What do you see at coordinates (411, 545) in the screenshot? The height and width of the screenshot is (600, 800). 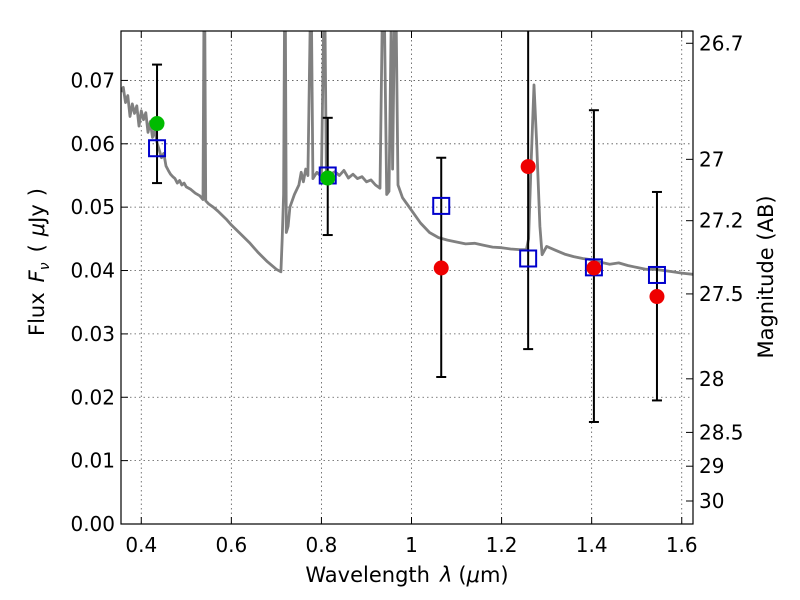 I see `x-tick-label: 1` at bounding box center [411, 545].